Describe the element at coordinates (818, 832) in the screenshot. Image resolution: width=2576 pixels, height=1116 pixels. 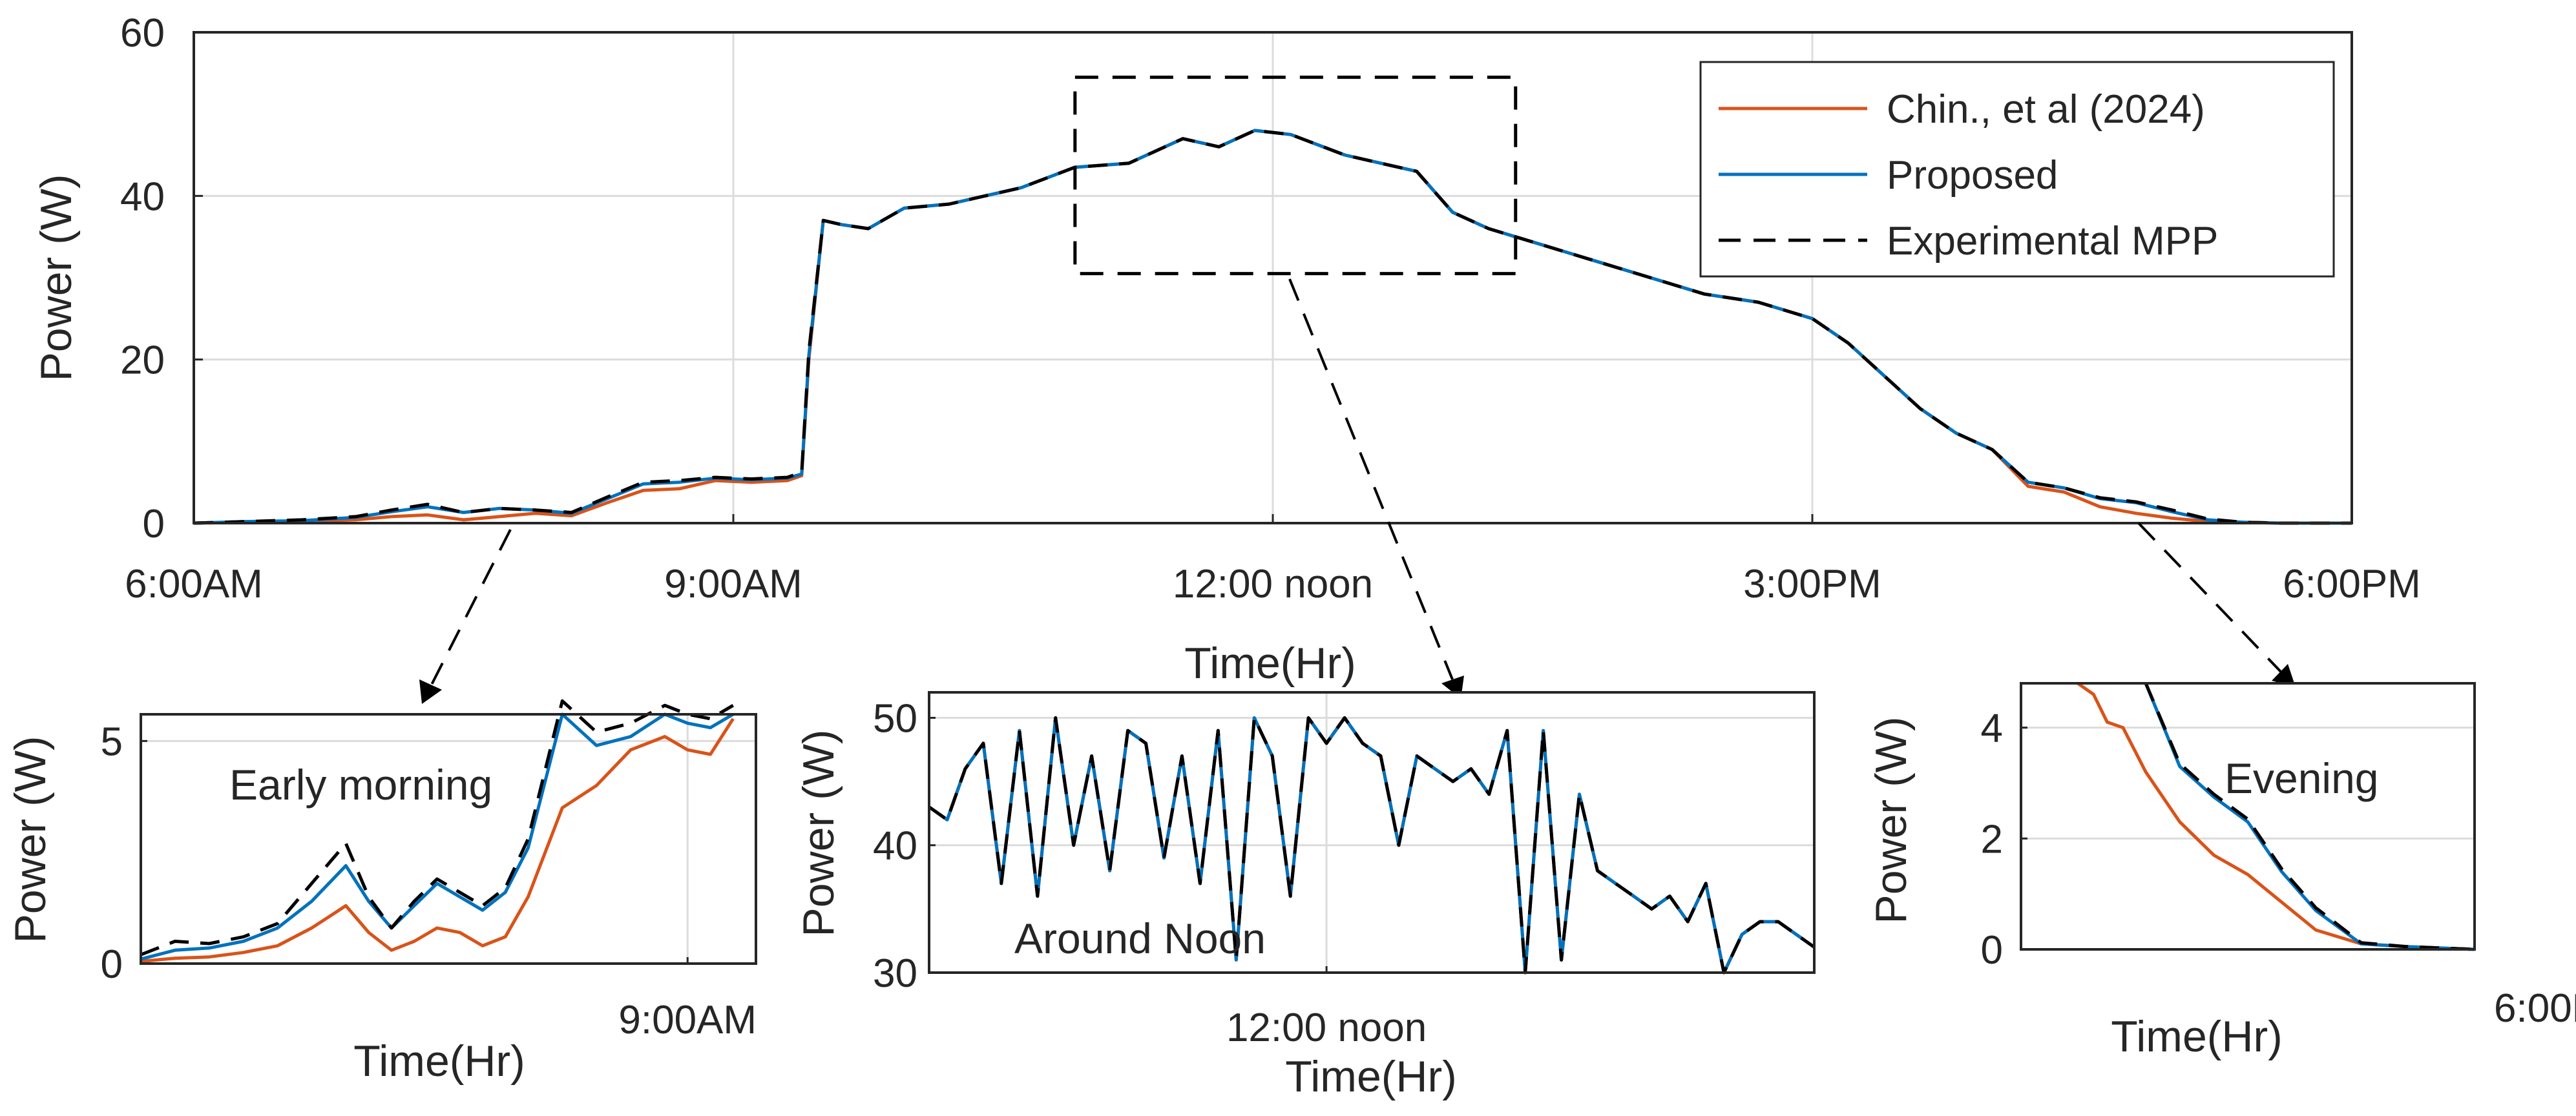
I see `noon-y-axis-label: Power (W)` at that location.